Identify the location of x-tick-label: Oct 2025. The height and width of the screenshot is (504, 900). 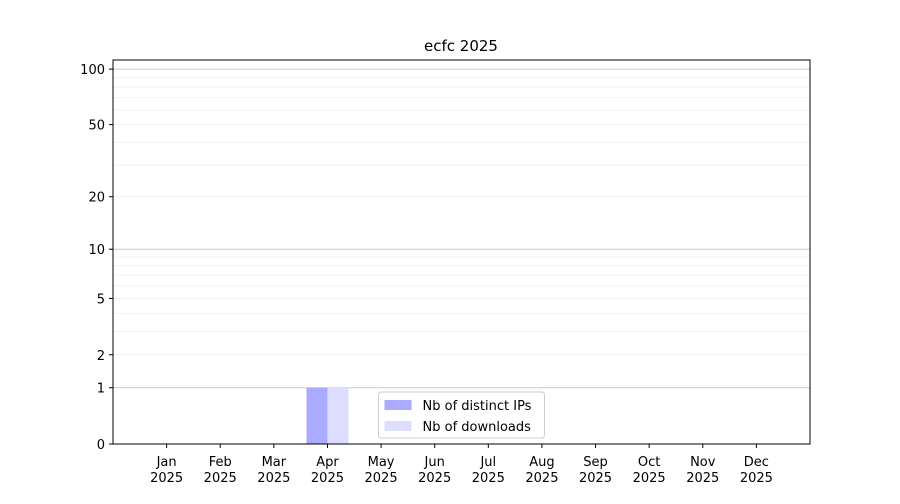
(649, 470).